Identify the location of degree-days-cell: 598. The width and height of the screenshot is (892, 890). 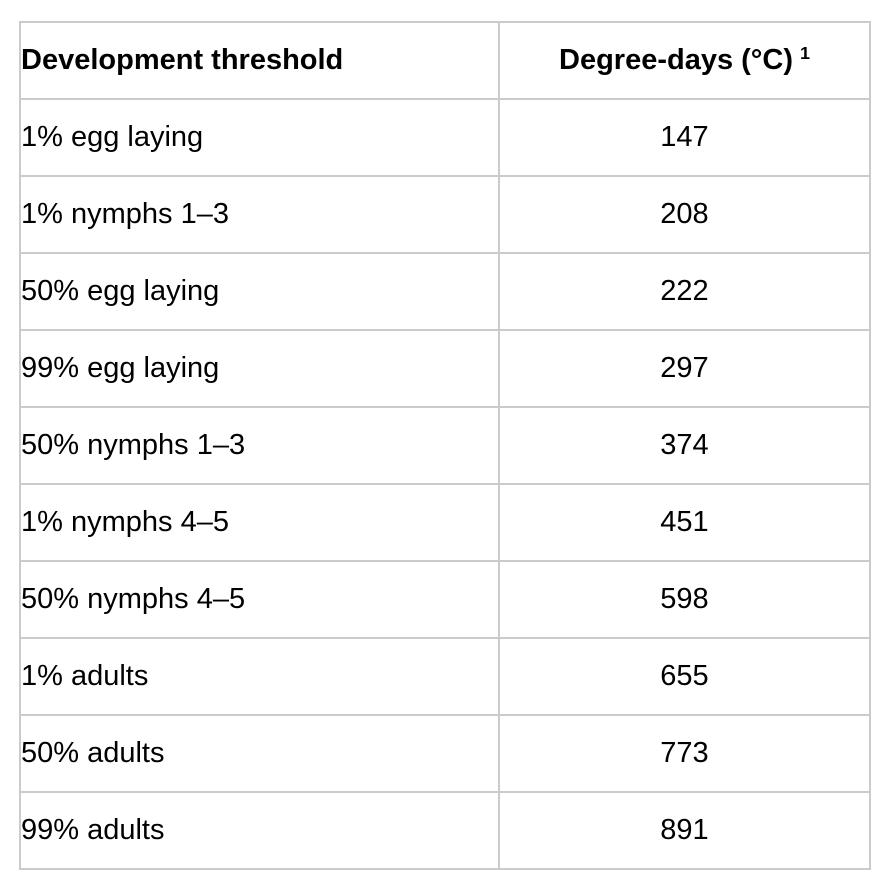
(684, 599).